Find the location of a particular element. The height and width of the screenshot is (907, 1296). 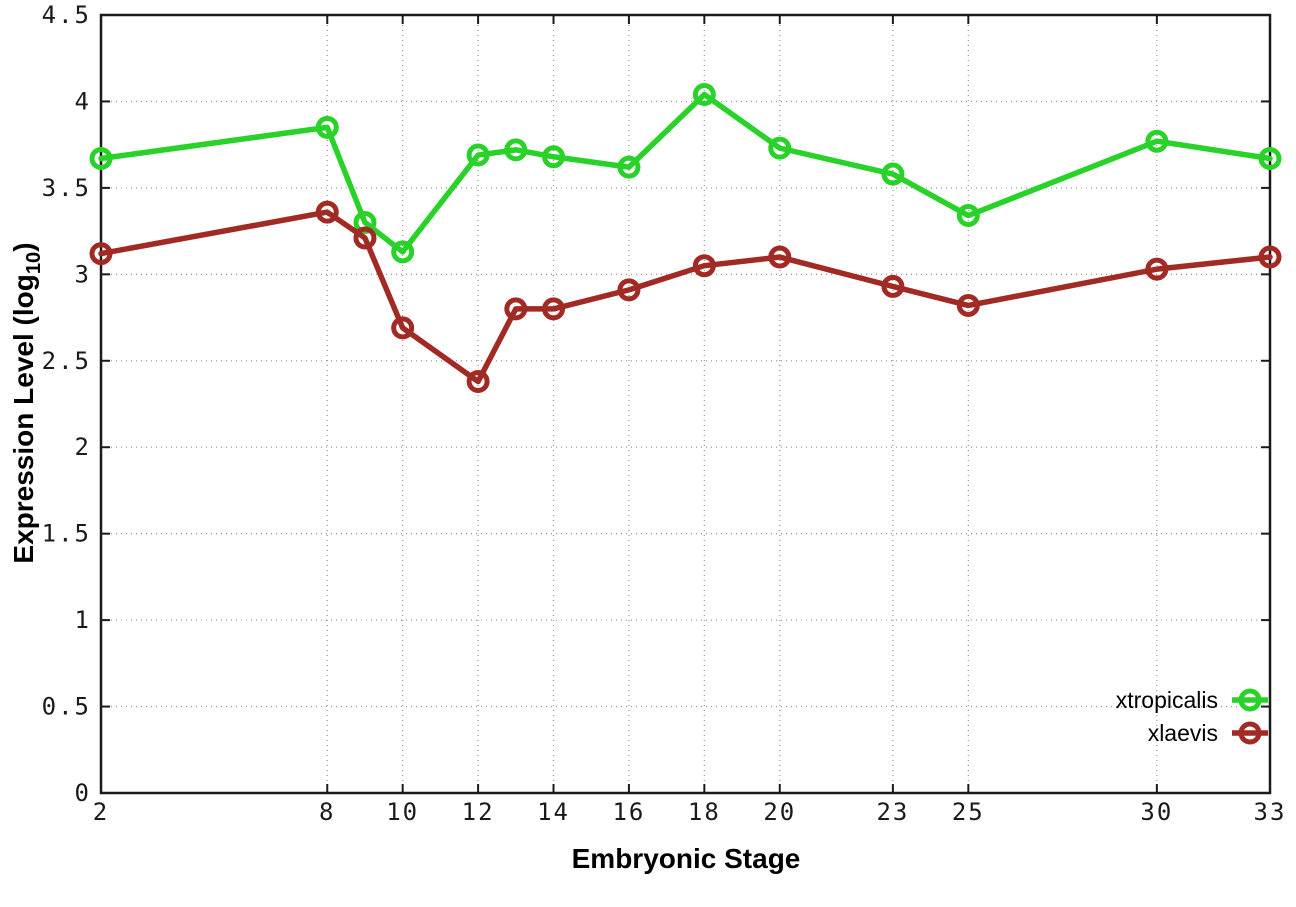

y-tick-label-4: 4 is located at coordinates (83, 101).